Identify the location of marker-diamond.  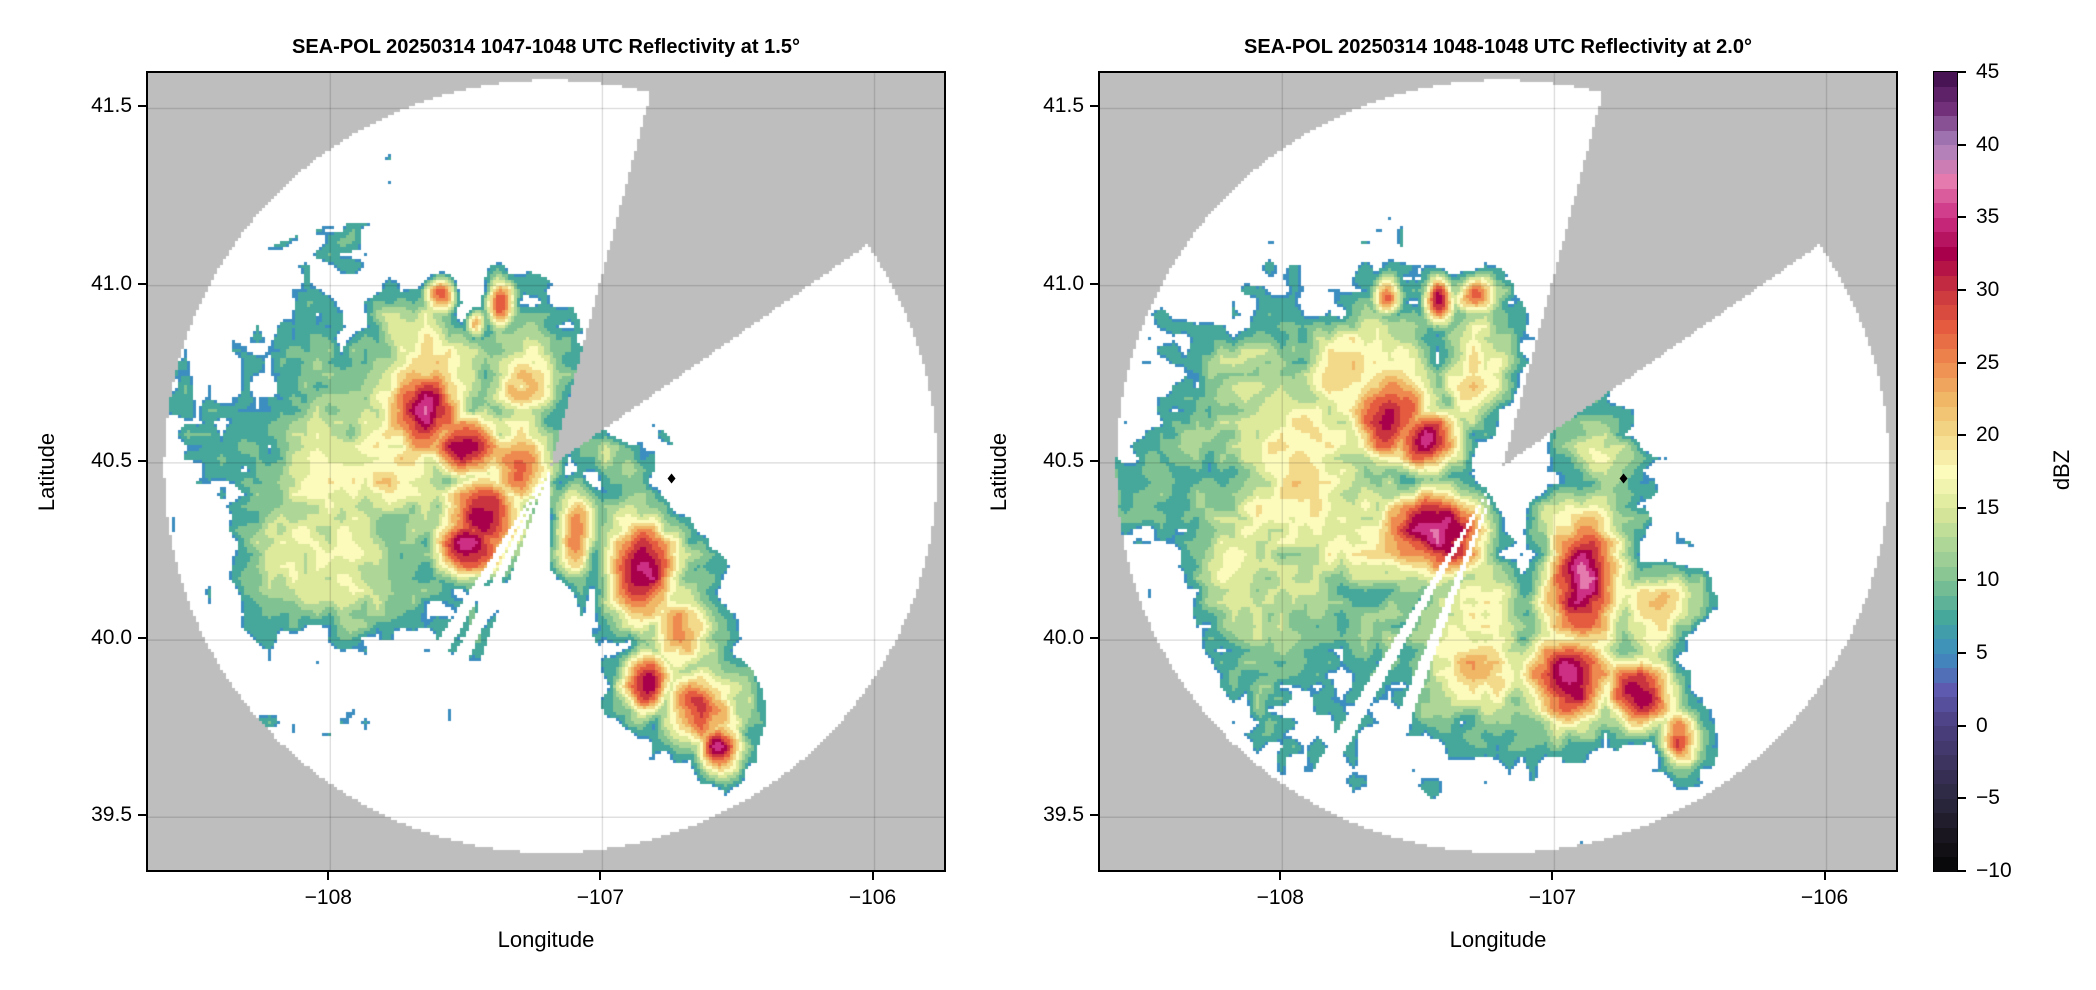
(1623, 478).